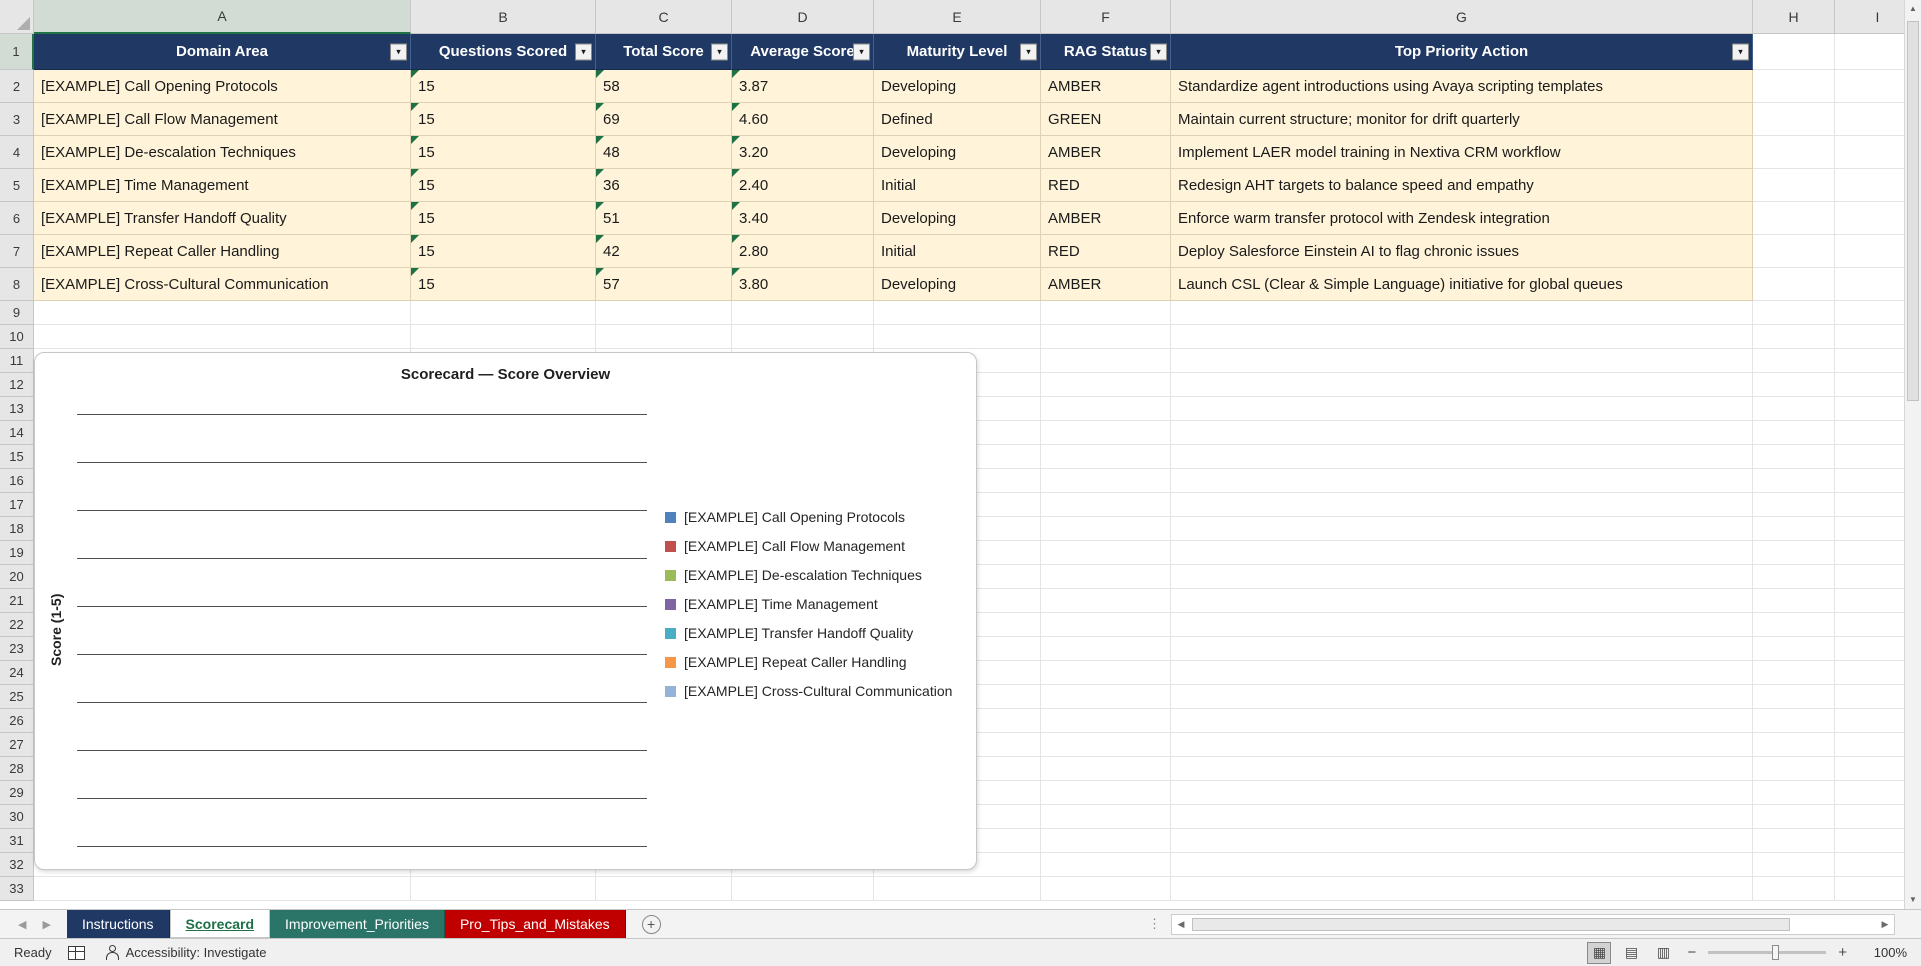 The width and height of the screenshot is (1921, 966). Describe the element at coordinates (957, 119) in the screenshot. I see `cell-E3: Defined` at that location.